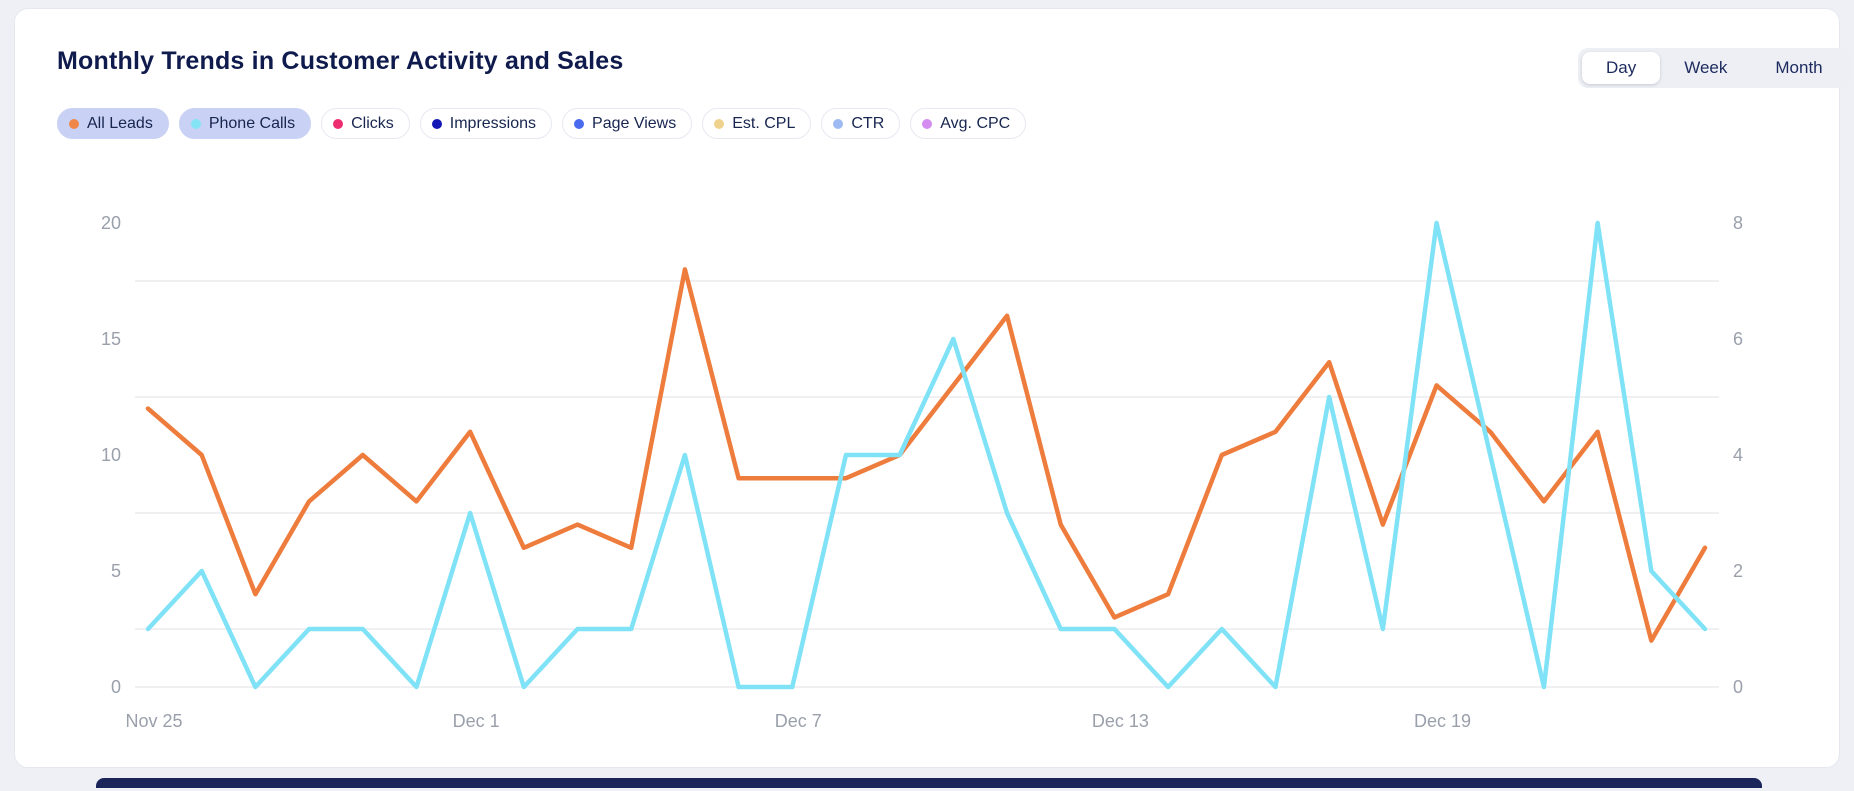 The image size is (1854, 791). What do you see at coordinates (116, 687) in the screenshot?
I see `left-axis-tick: 0` at bounding box center [116, 687].